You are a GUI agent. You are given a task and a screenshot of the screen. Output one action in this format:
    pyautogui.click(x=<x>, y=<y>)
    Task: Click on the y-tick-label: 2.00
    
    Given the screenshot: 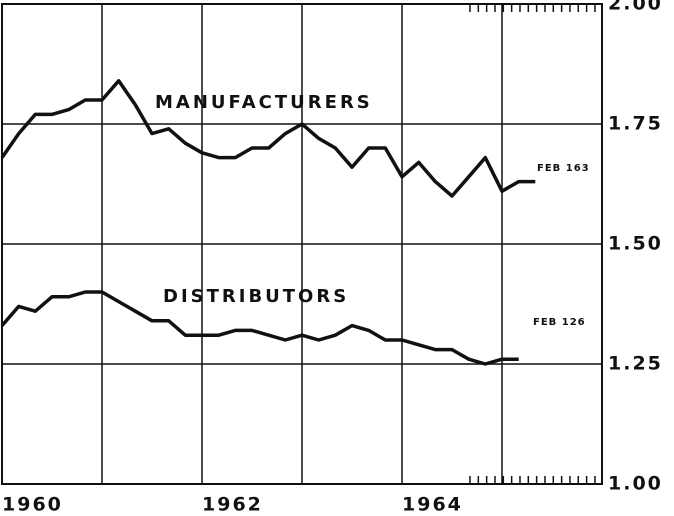 What is the action you would take?
    pyautogui.click(x=635, y=7)
    